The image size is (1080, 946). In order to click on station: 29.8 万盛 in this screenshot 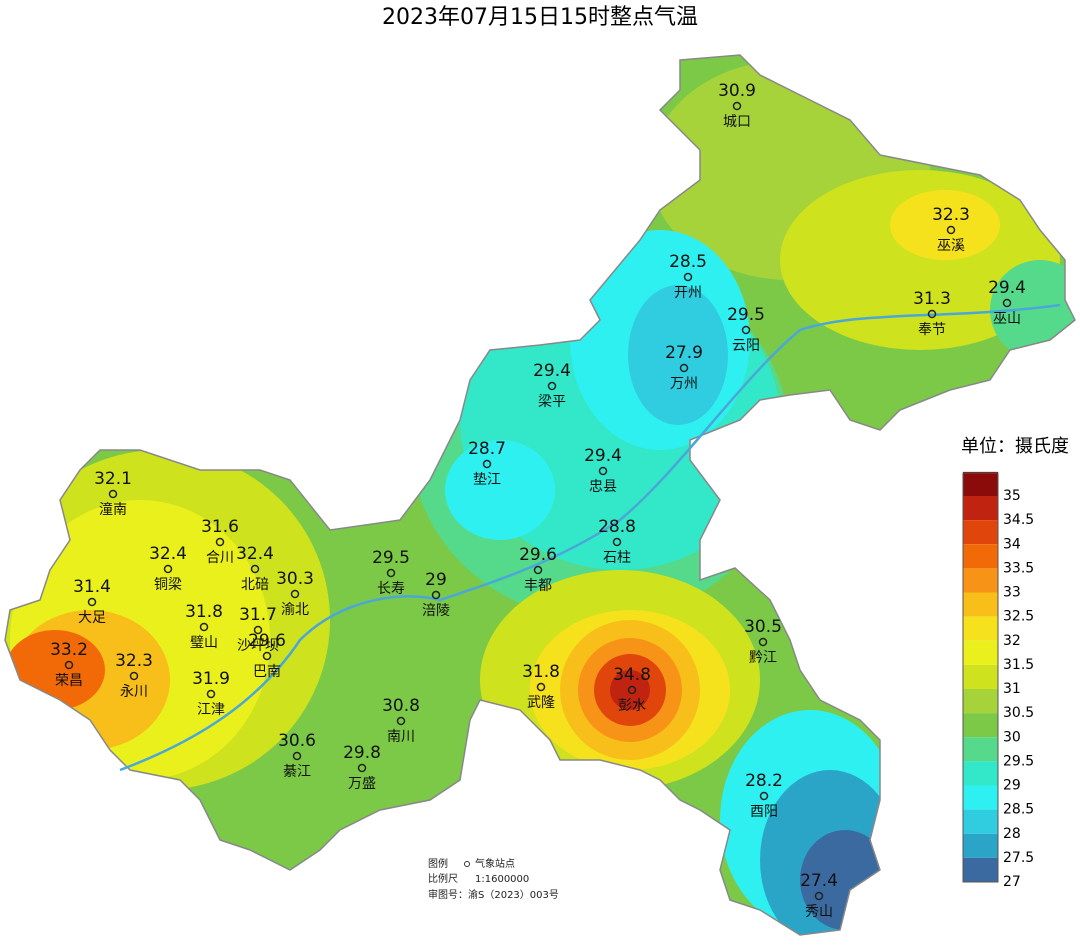, I will do `click(362, 767)`.